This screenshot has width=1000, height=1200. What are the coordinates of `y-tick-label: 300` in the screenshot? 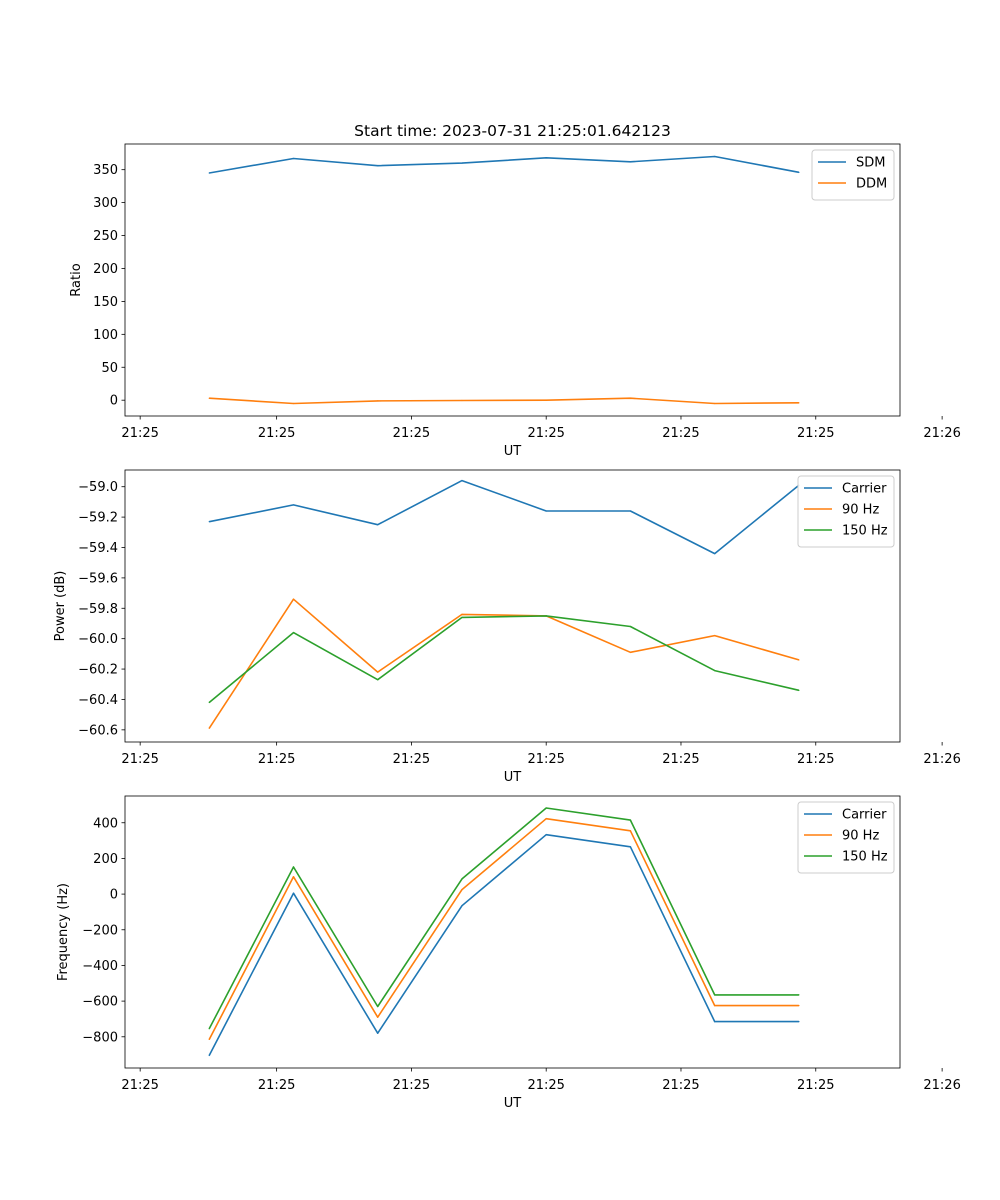 It's located at (105, 203).